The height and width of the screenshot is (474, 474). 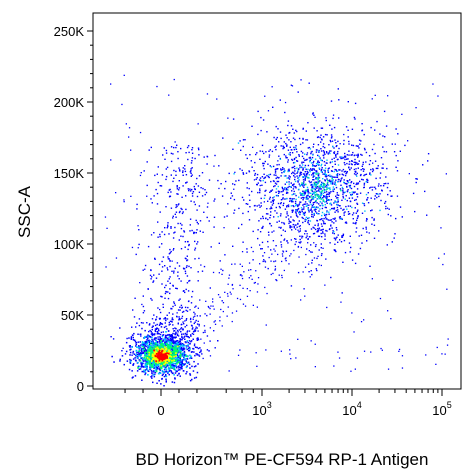 What do you see at coordinates (72, 315) in the screenshot?
I see `y-tick-label: 50K` at bounding box center [72, 315].